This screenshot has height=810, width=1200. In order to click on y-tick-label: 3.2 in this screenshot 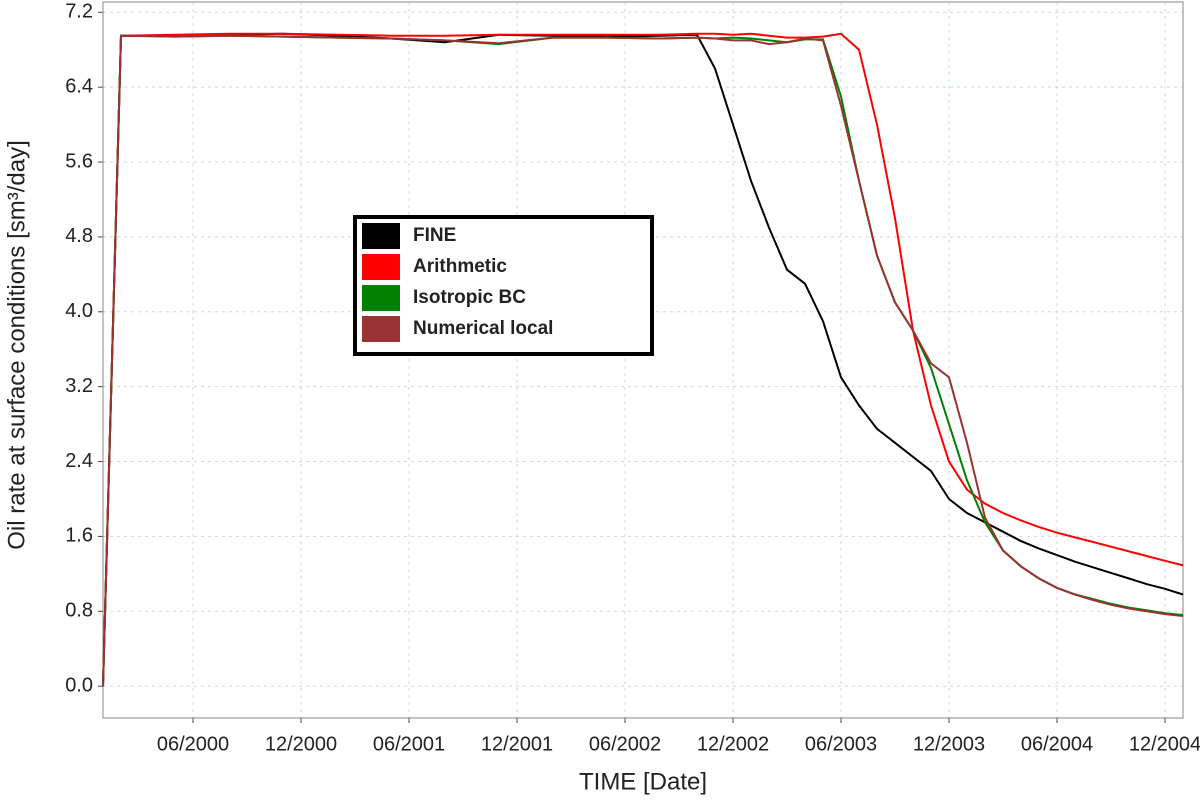, I will do `click(79, 386)`.